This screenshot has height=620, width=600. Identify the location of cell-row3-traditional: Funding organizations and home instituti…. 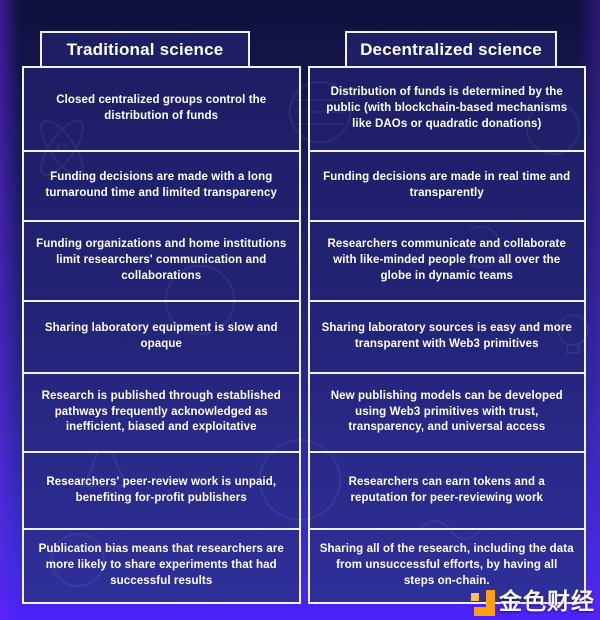
(161, 262).